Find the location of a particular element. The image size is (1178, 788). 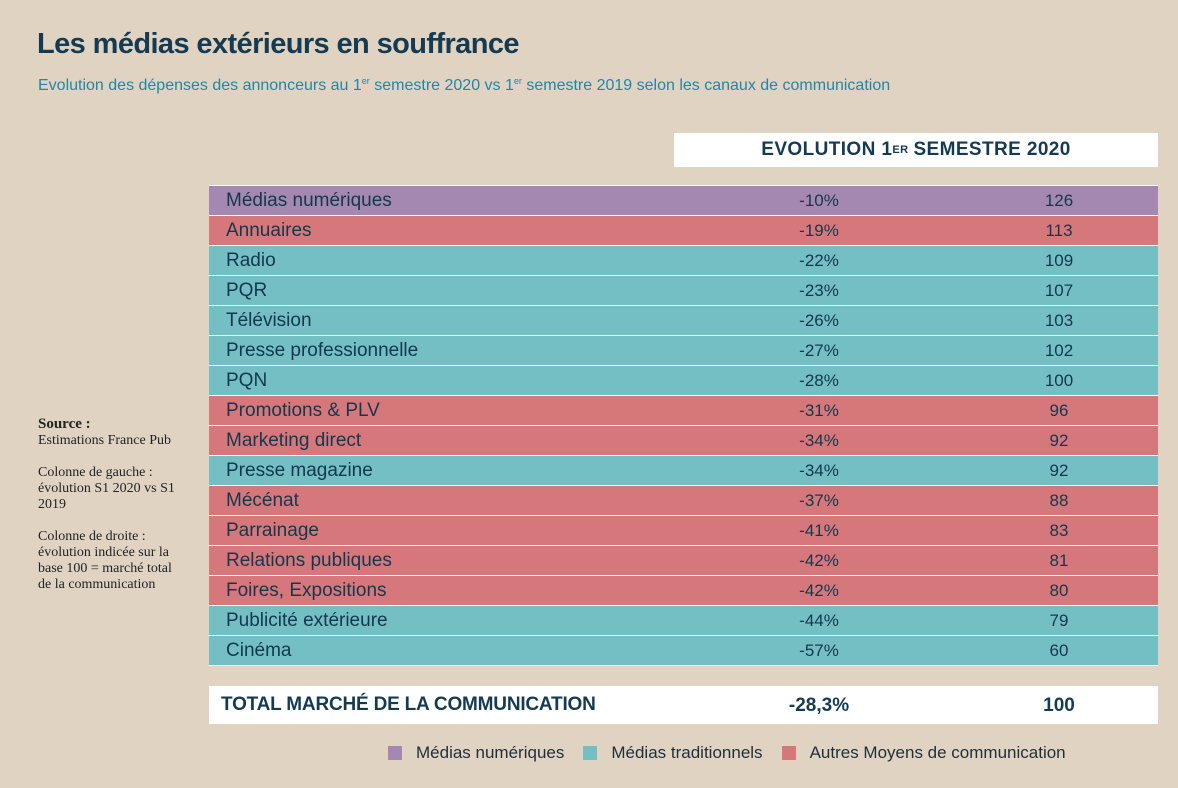

source-text: Estimations France Pub is located at coordinates (104, 440).